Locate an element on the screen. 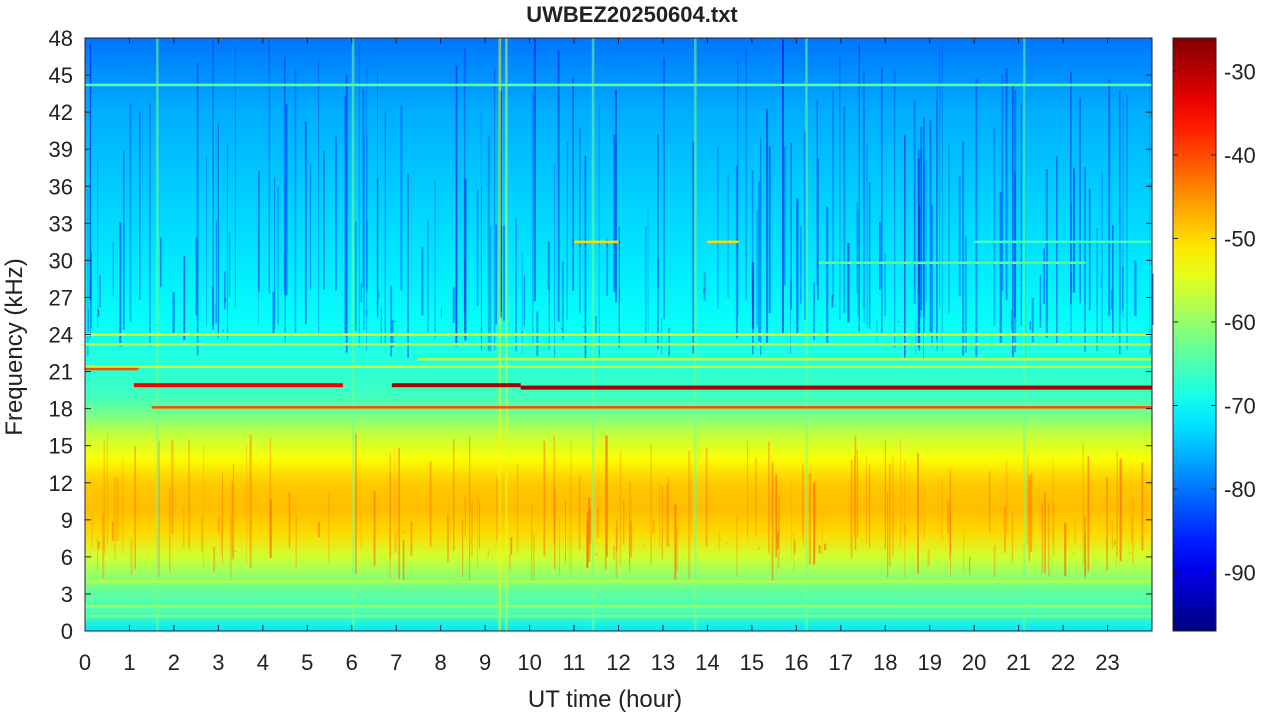 The image size is (1264, 720). x-tick-label: 14 is located at coordinates (707, 662).